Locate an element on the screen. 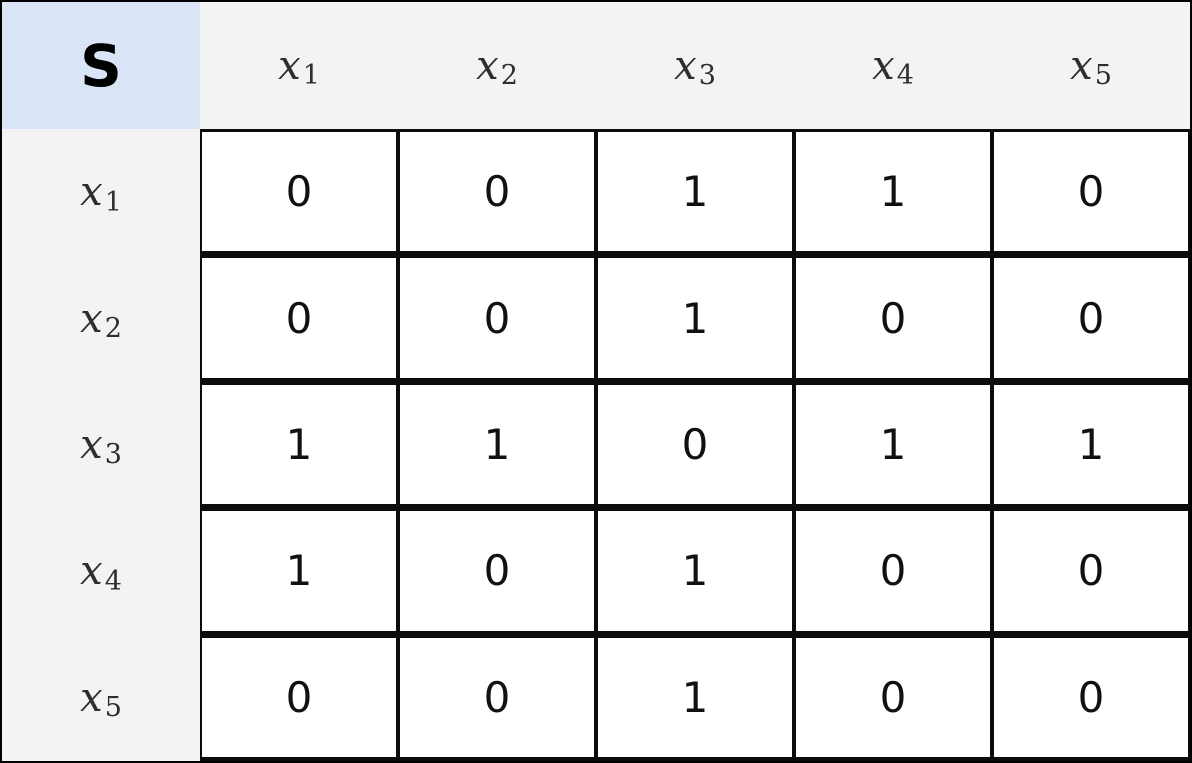  matrix-cell-r4c4: 0 is located at coordinates (893, 571).